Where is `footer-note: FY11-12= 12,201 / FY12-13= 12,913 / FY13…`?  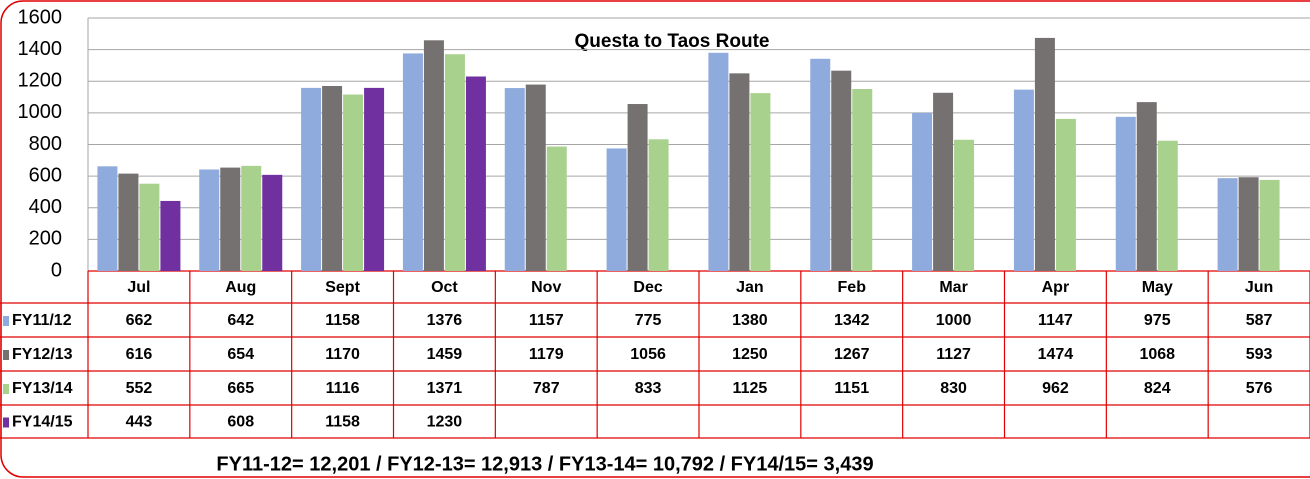
footer-note: FY11-12= 12,201 / FY12-13= 12,913 / FY13… is located at coordinates (544, 464).